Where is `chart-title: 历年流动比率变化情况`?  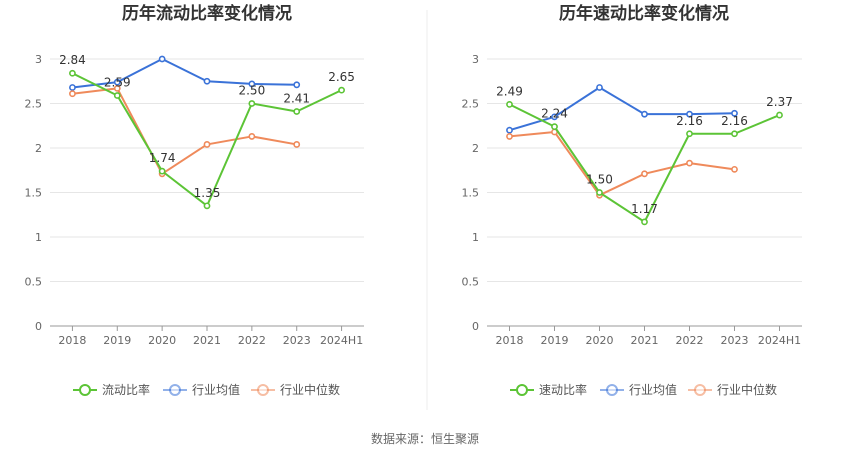 chart-title: 历年流动比率变化情况 is located at coordinates (207, 13).